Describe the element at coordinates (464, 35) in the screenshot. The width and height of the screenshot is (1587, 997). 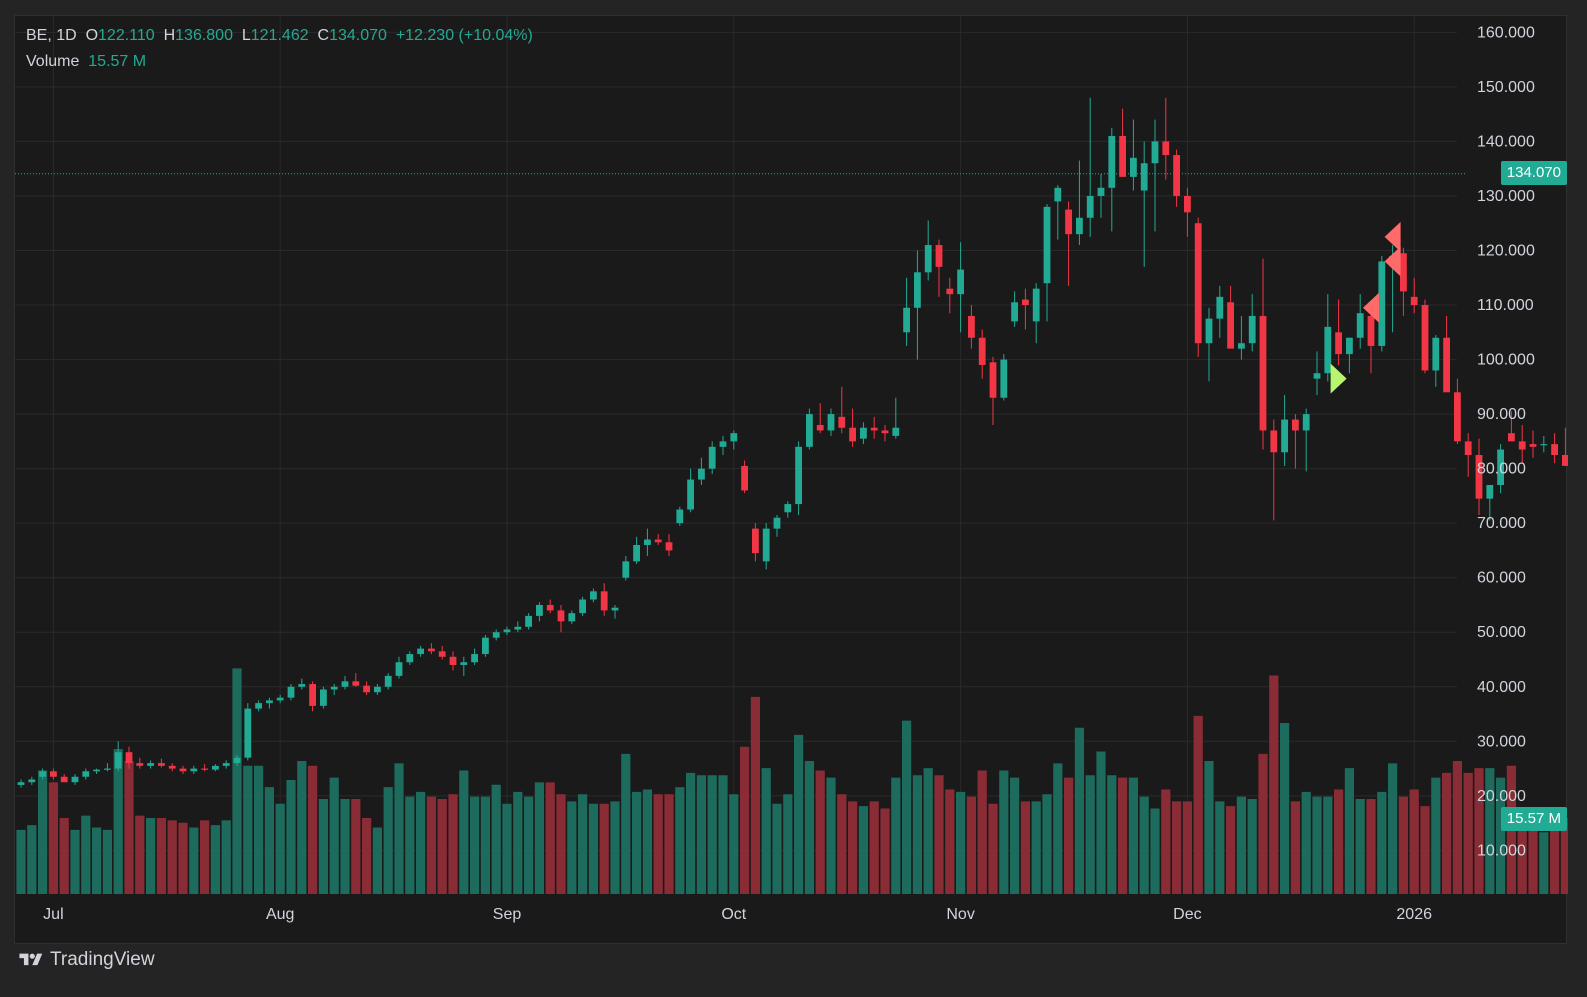
I see `change-value: +12.230 (+10.04%)` at that location.